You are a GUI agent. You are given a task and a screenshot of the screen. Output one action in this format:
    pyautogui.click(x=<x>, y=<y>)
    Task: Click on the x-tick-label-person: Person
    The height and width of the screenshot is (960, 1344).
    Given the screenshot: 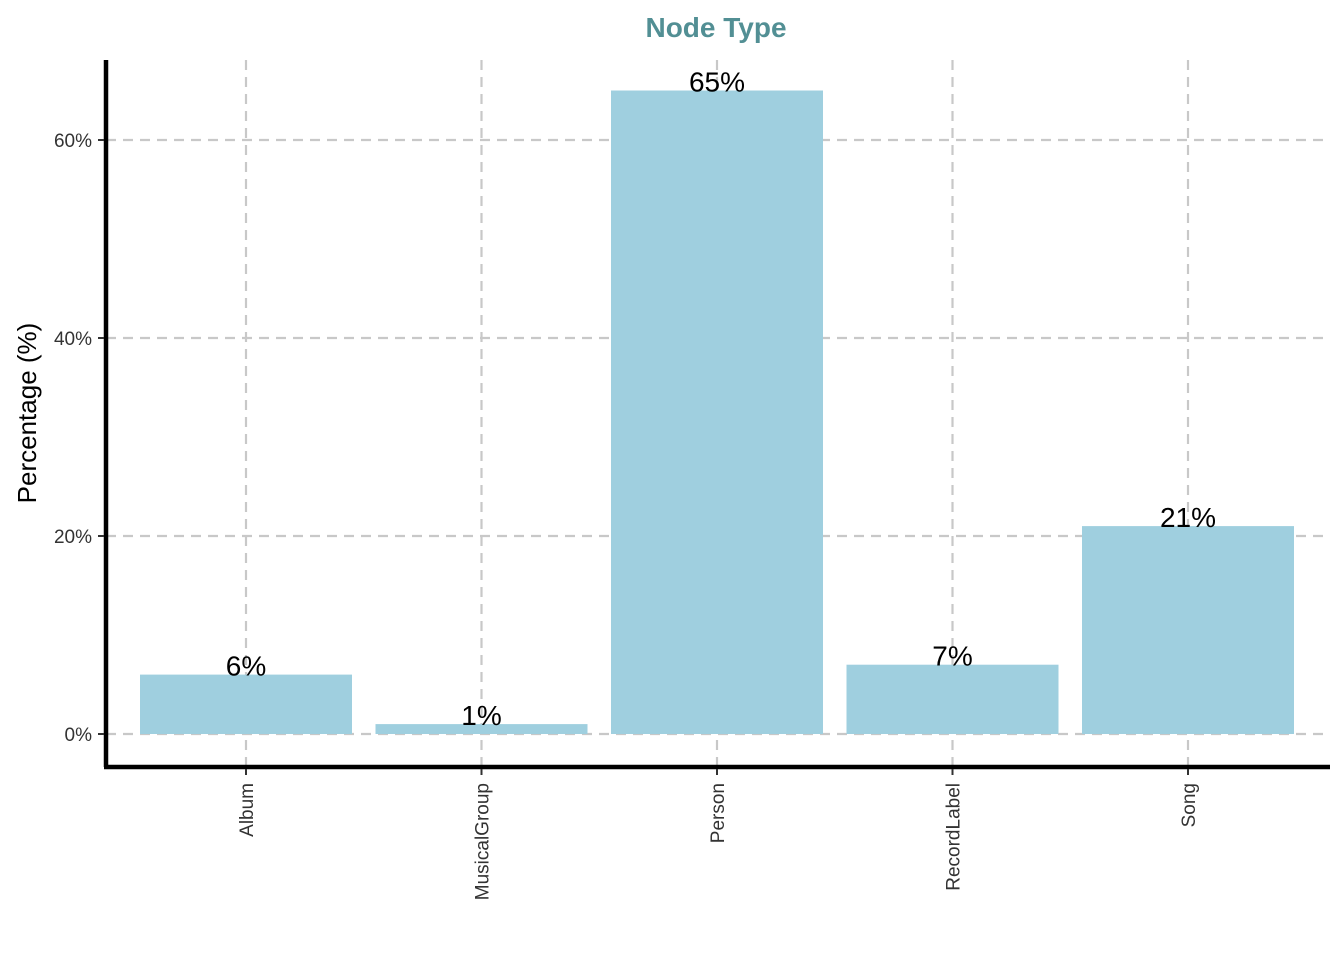 What is the action you would take?
    pyautogui.click(x=718, y=813)
    